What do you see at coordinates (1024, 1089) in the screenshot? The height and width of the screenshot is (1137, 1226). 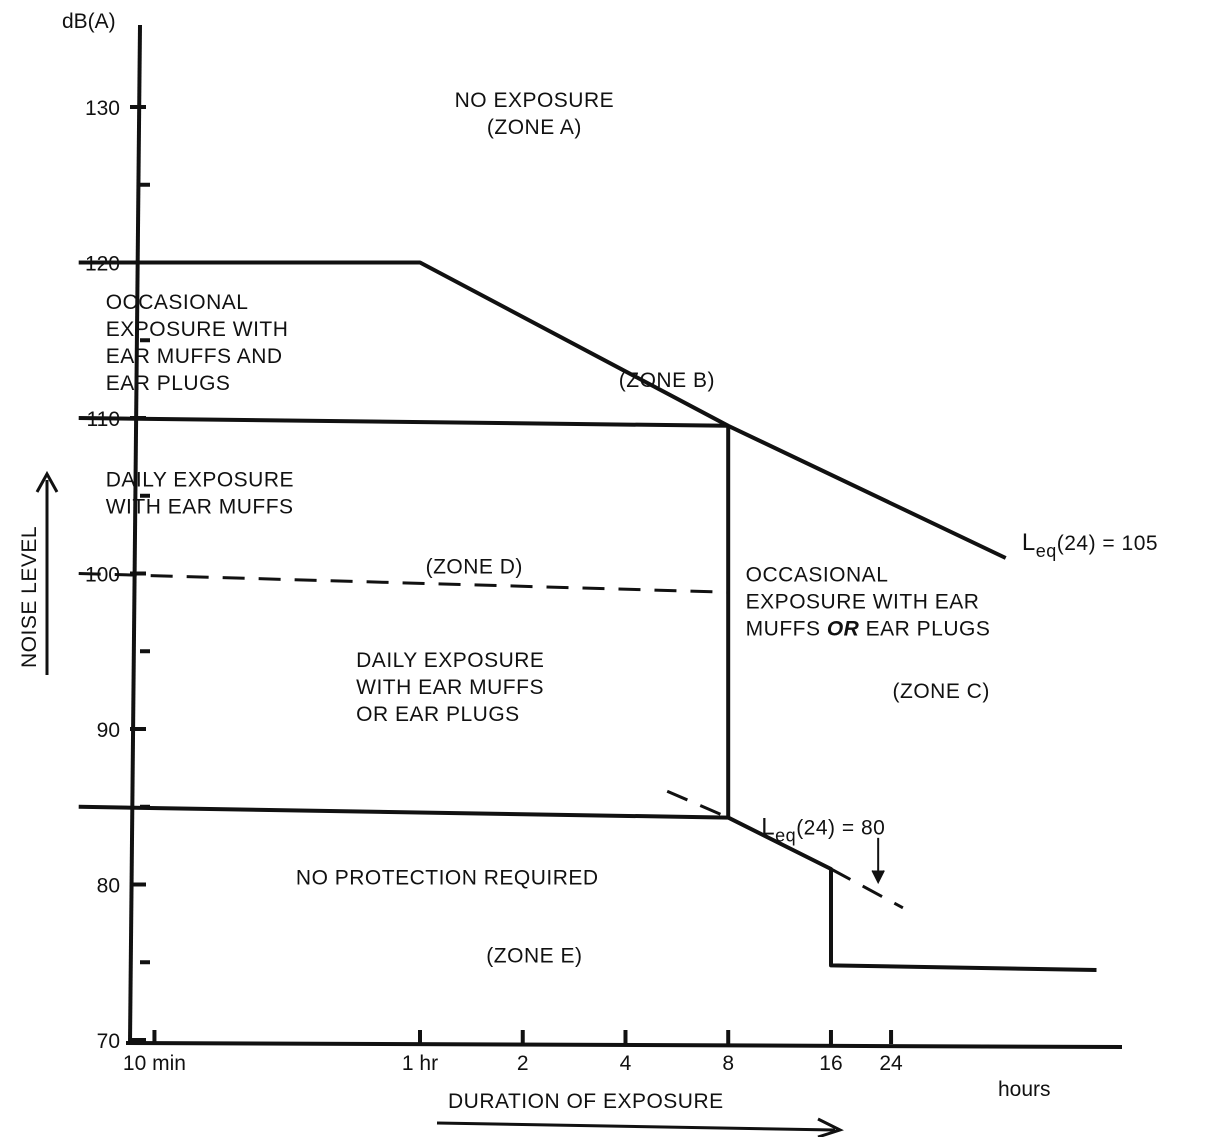 I see `x-axis-unit: hours` at bounding box center [1024, 1089].